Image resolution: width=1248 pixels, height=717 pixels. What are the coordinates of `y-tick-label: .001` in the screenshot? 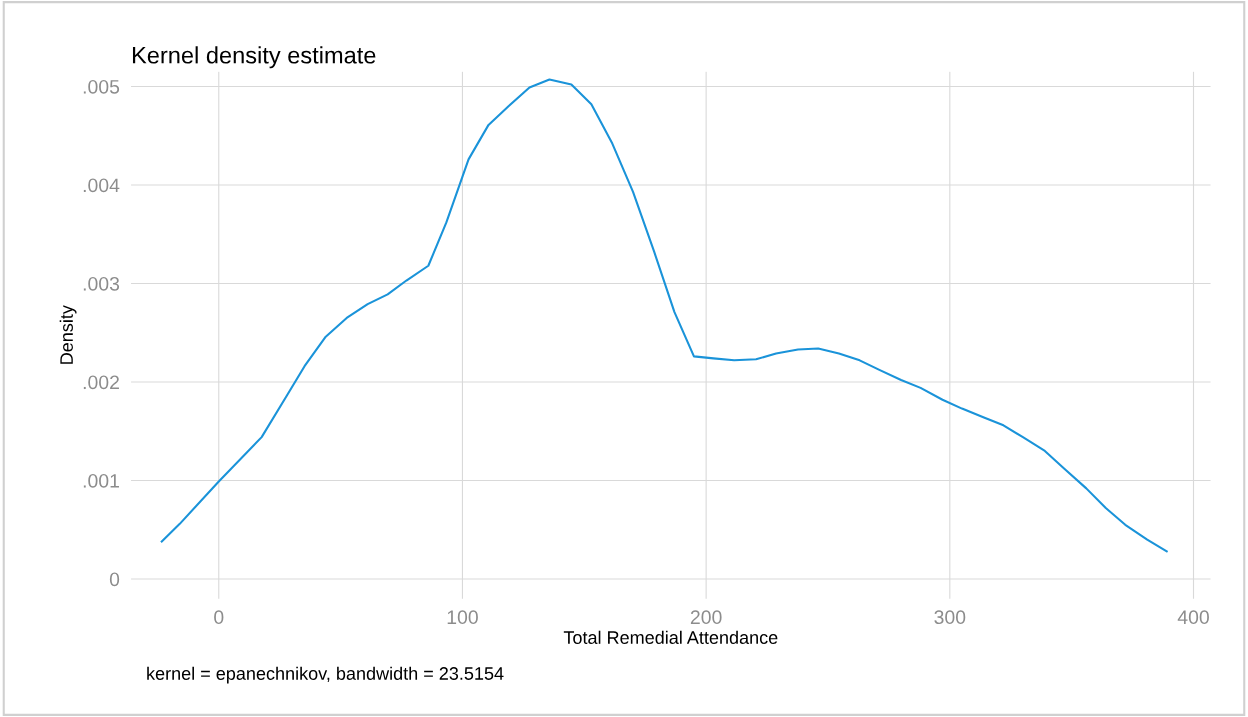 It's located at (101, 480).